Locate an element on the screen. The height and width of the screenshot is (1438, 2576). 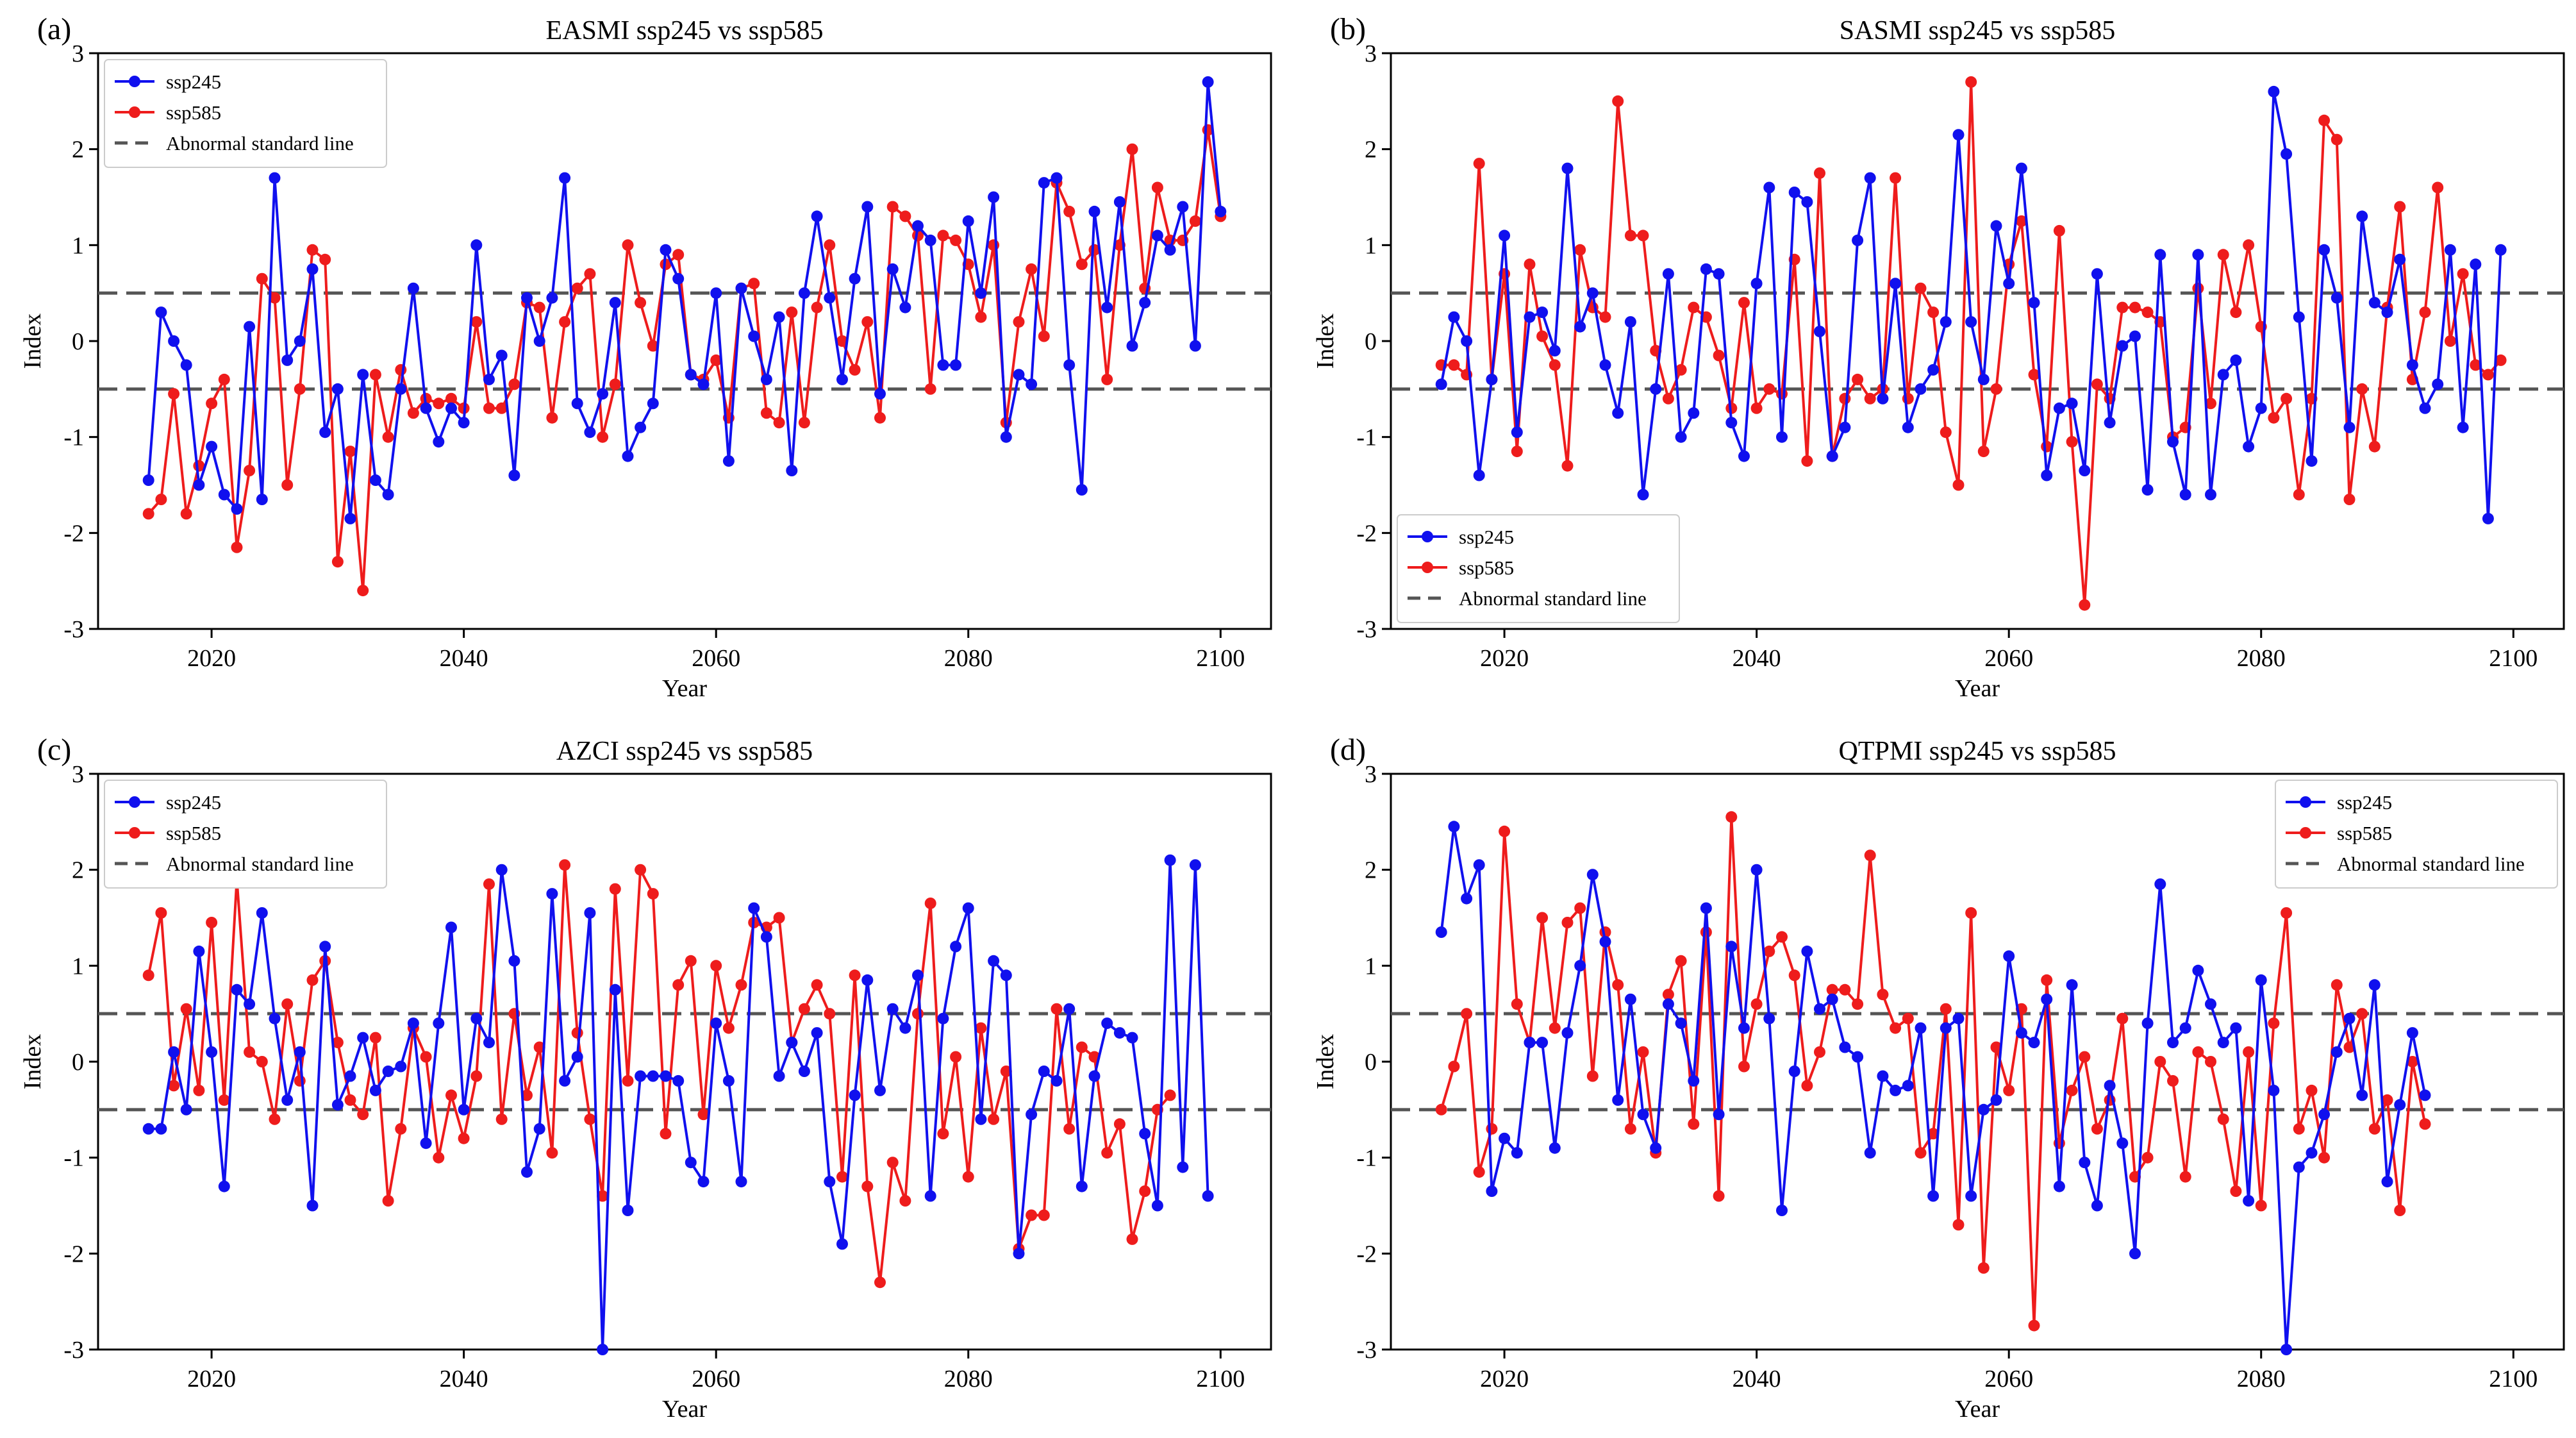
y-tick-label: -2 is located at coordinates (73, 533).